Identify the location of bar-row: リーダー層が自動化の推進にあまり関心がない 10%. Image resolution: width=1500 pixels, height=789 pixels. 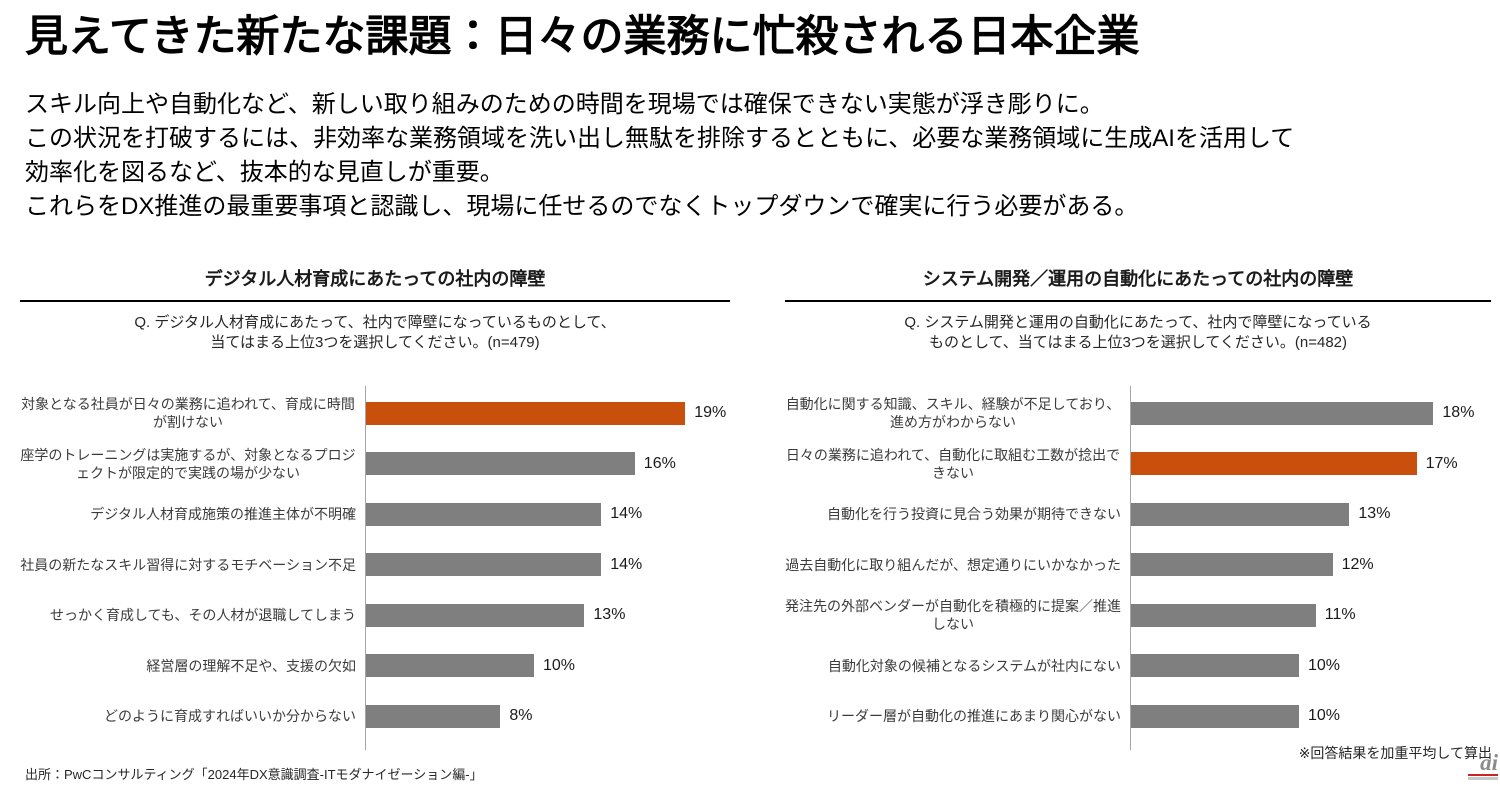
(1138, 716).